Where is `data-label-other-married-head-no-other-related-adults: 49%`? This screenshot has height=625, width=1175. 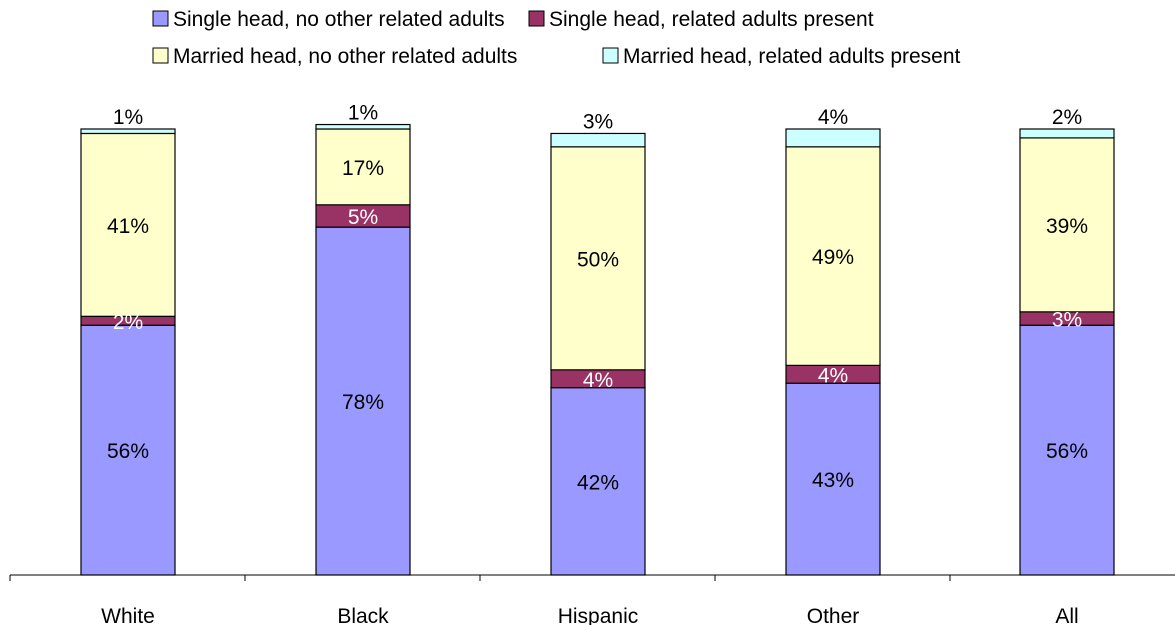 data-label-other-married-head-no-other-related-adults: 49% is located at coordinates (833, 257).